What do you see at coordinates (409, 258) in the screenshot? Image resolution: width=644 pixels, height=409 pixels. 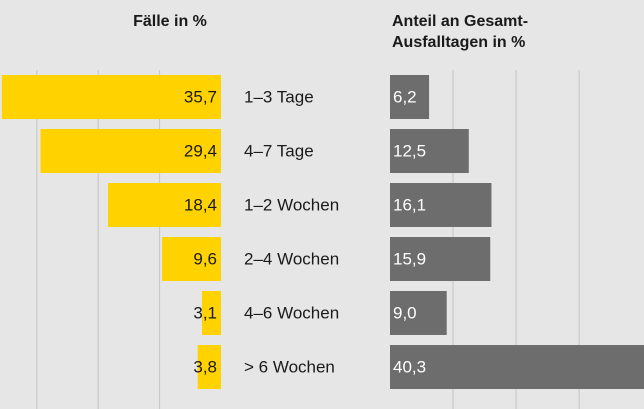 I see `value-label: 15,9` at bounding box center [409, 258].